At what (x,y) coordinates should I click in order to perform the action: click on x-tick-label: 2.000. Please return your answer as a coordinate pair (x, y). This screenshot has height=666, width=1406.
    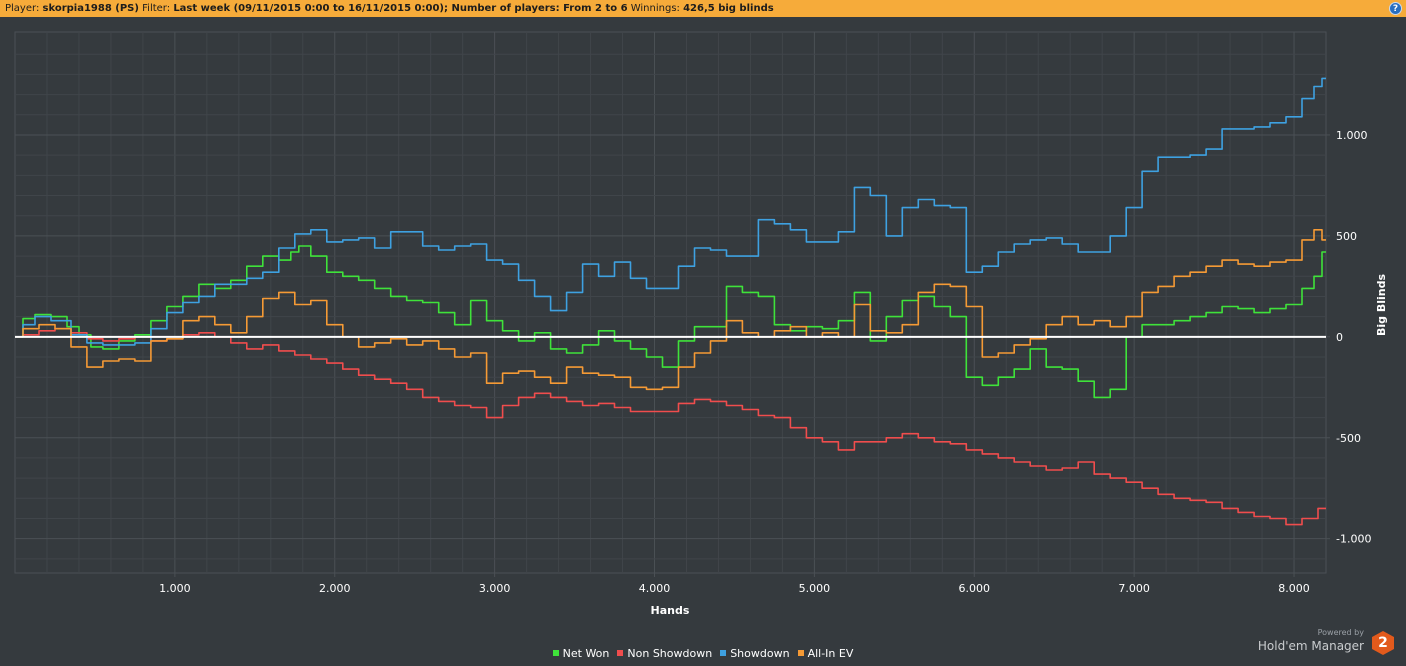
    Looking at the image, I should click on (335, 588).